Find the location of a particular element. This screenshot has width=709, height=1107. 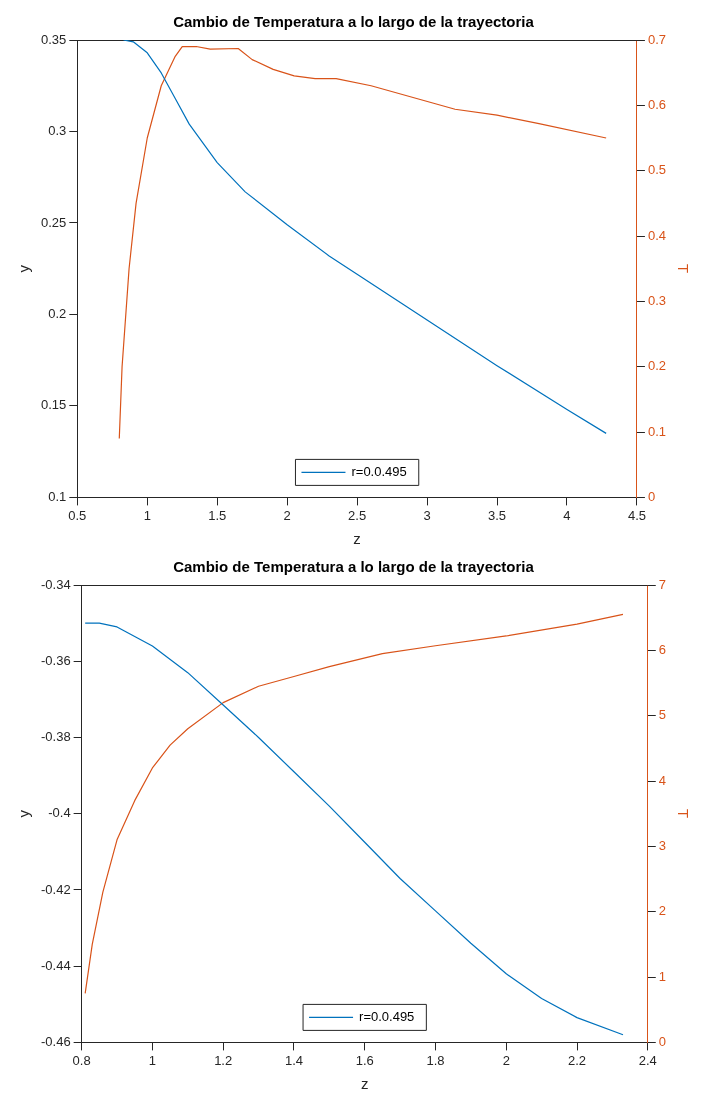

y-tick-label: 0.15 is located at coordinates (53, 405).